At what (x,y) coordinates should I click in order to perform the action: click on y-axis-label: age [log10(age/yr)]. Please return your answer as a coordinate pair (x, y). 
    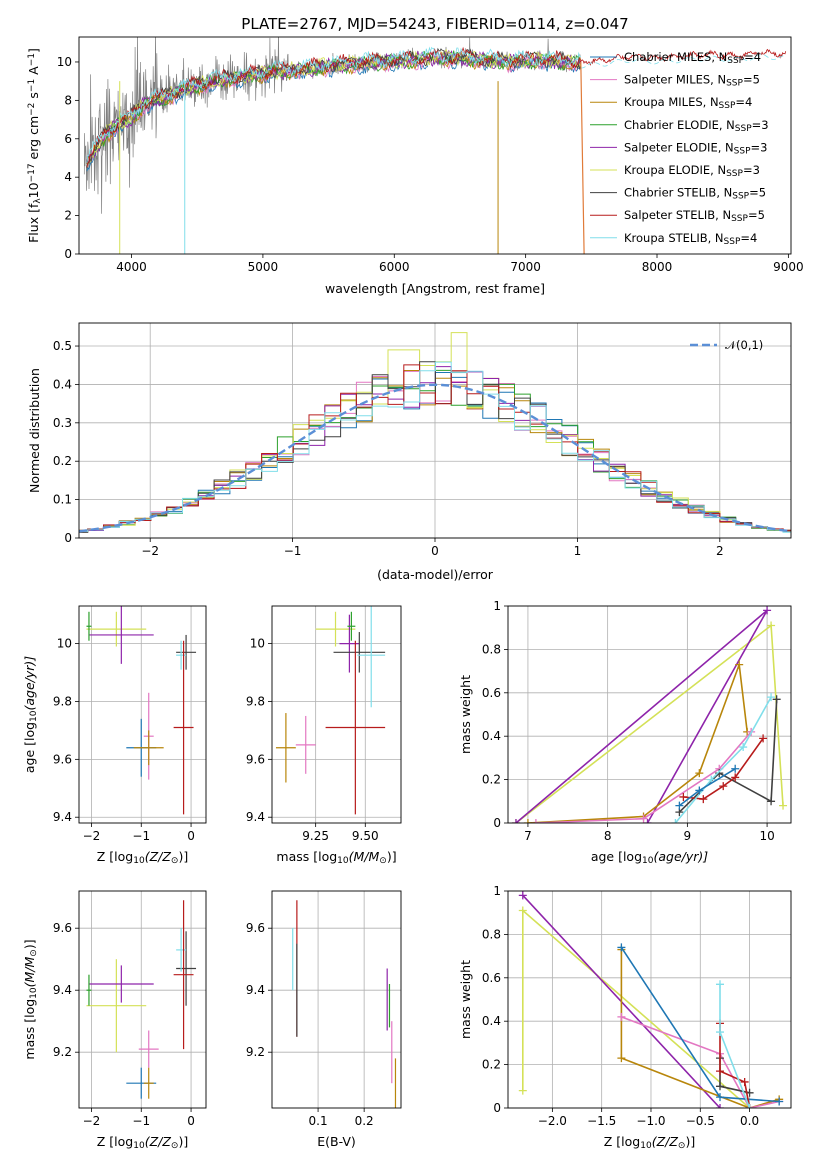
    Looking at the image, I should click on (30, 714).